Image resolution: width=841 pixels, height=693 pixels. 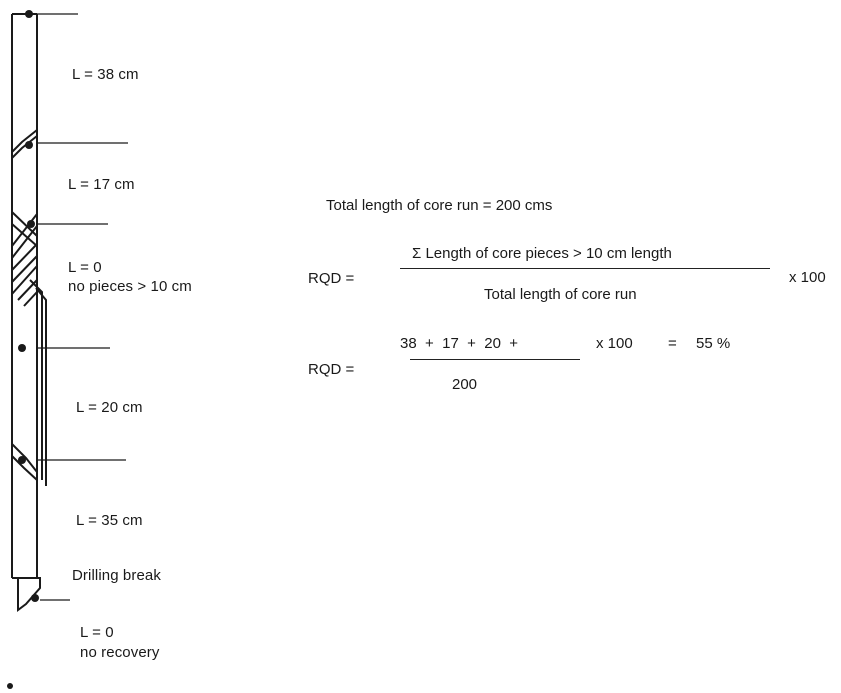 What do you see at coordinates (97, 632) in the screenshot?
I see `final-length-label: L = 0` at bounding box center [97, 632].